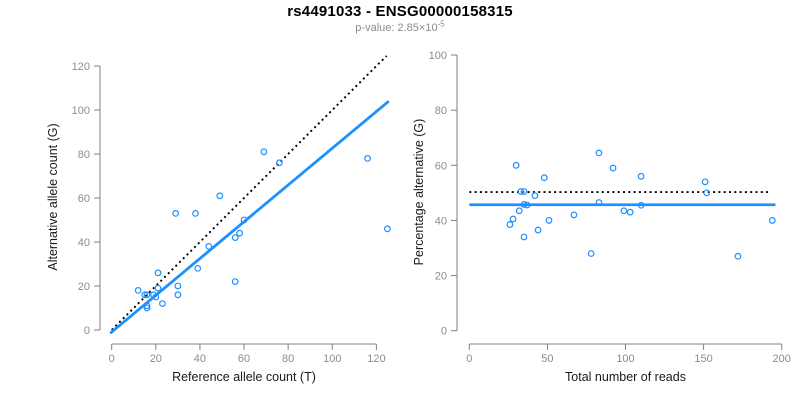 The height and width of the screenshot is (400, 800). What do you see at coordinates (419, 192) in the screenshot?
I see `y-axis-title: Percentage alternative (G)` at bounding box center [419, 192].